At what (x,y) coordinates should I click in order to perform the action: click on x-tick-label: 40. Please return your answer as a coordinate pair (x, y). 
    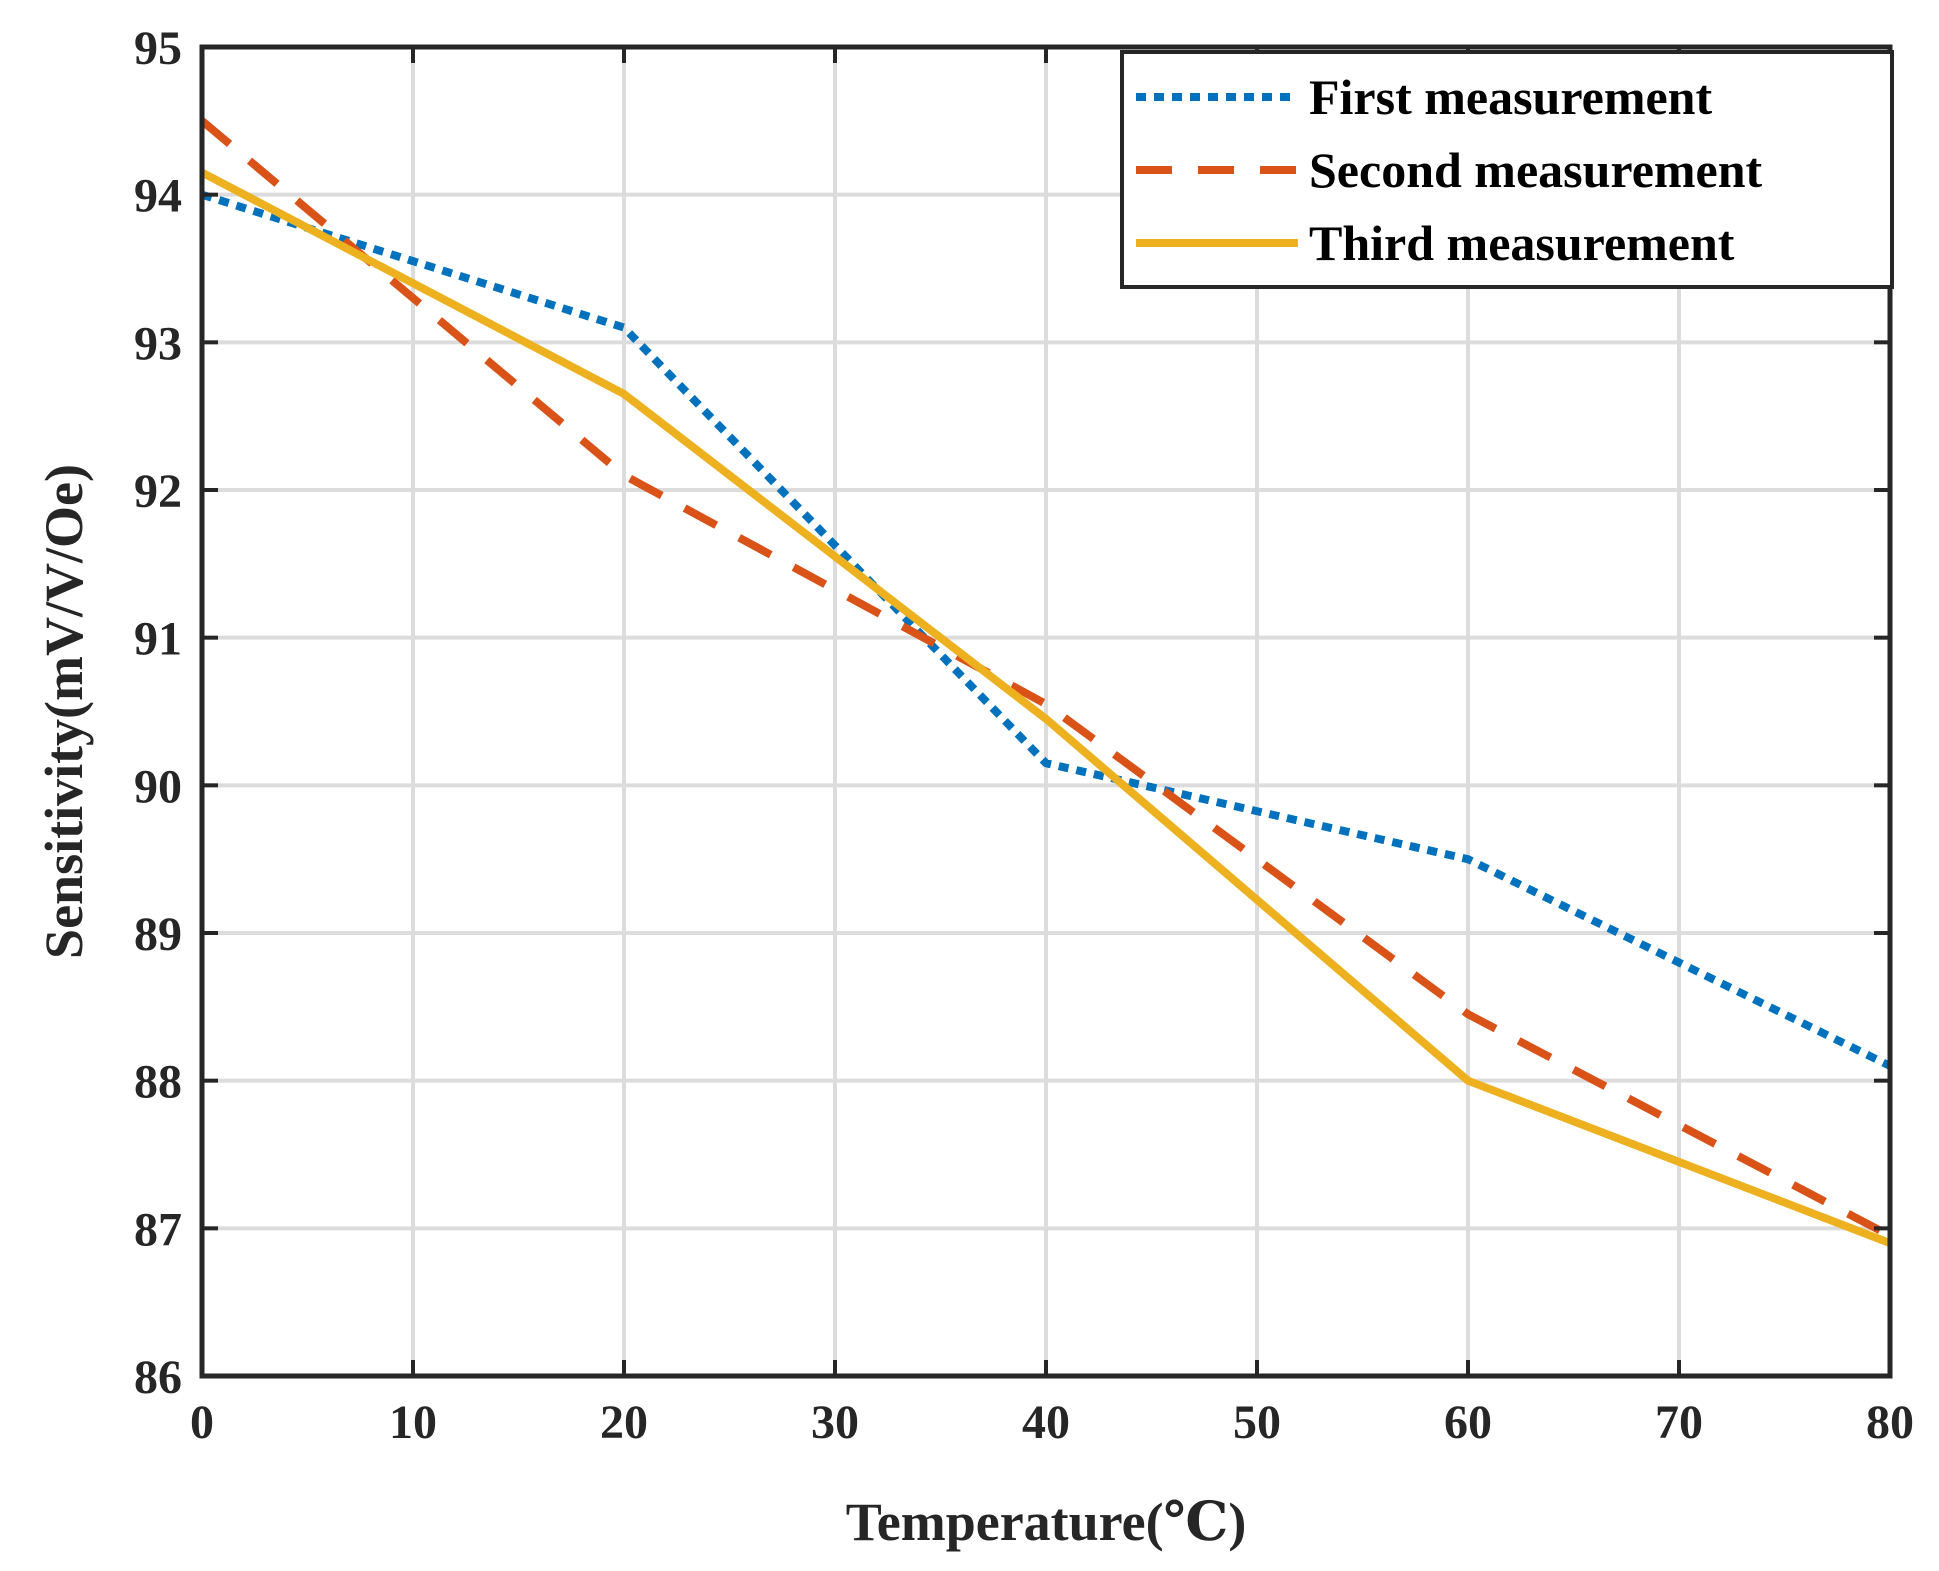
    Looking at the image, I should click on (1046, 1422).